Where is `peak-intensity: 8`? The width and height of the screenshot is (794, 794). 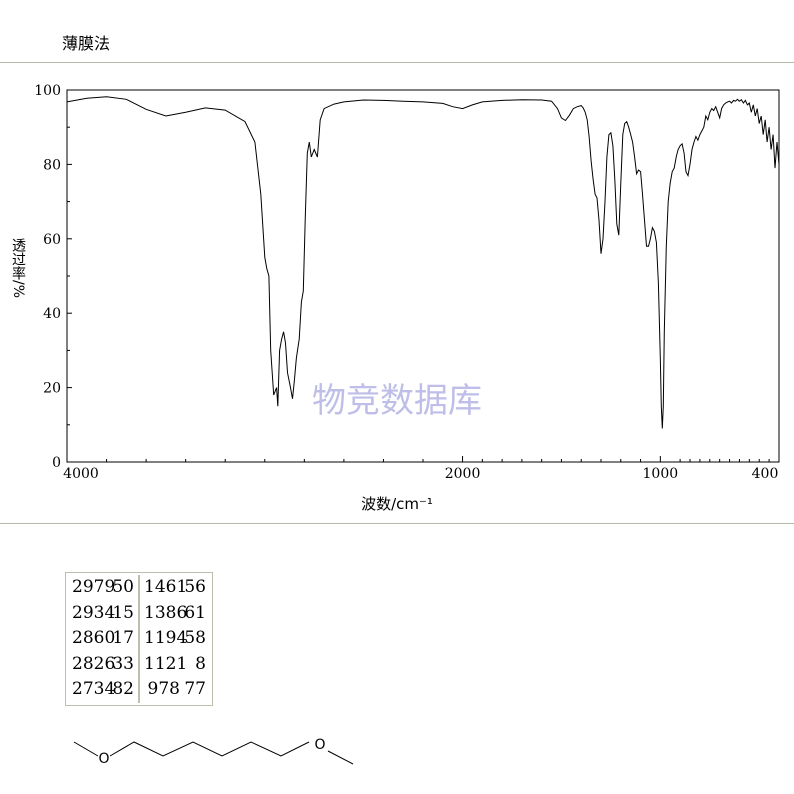 peak-intensity: 8 is located at coordinates (200, 663).